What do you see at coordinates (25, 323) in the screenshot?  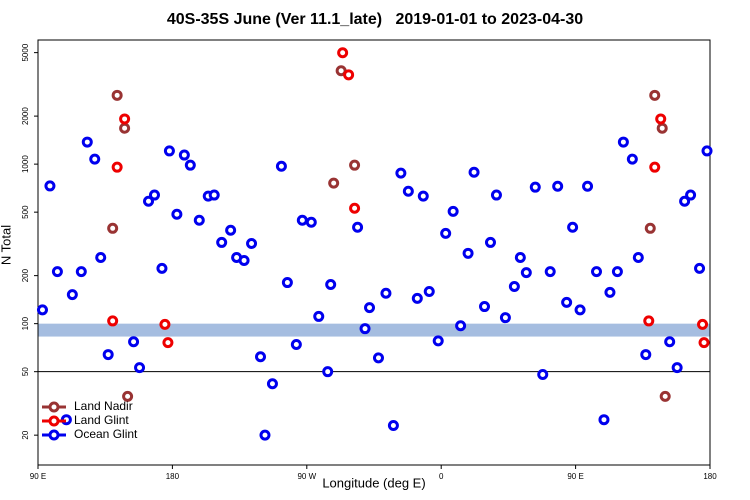 I see `y-tick-label: 100` at bounding box center [25, 323].